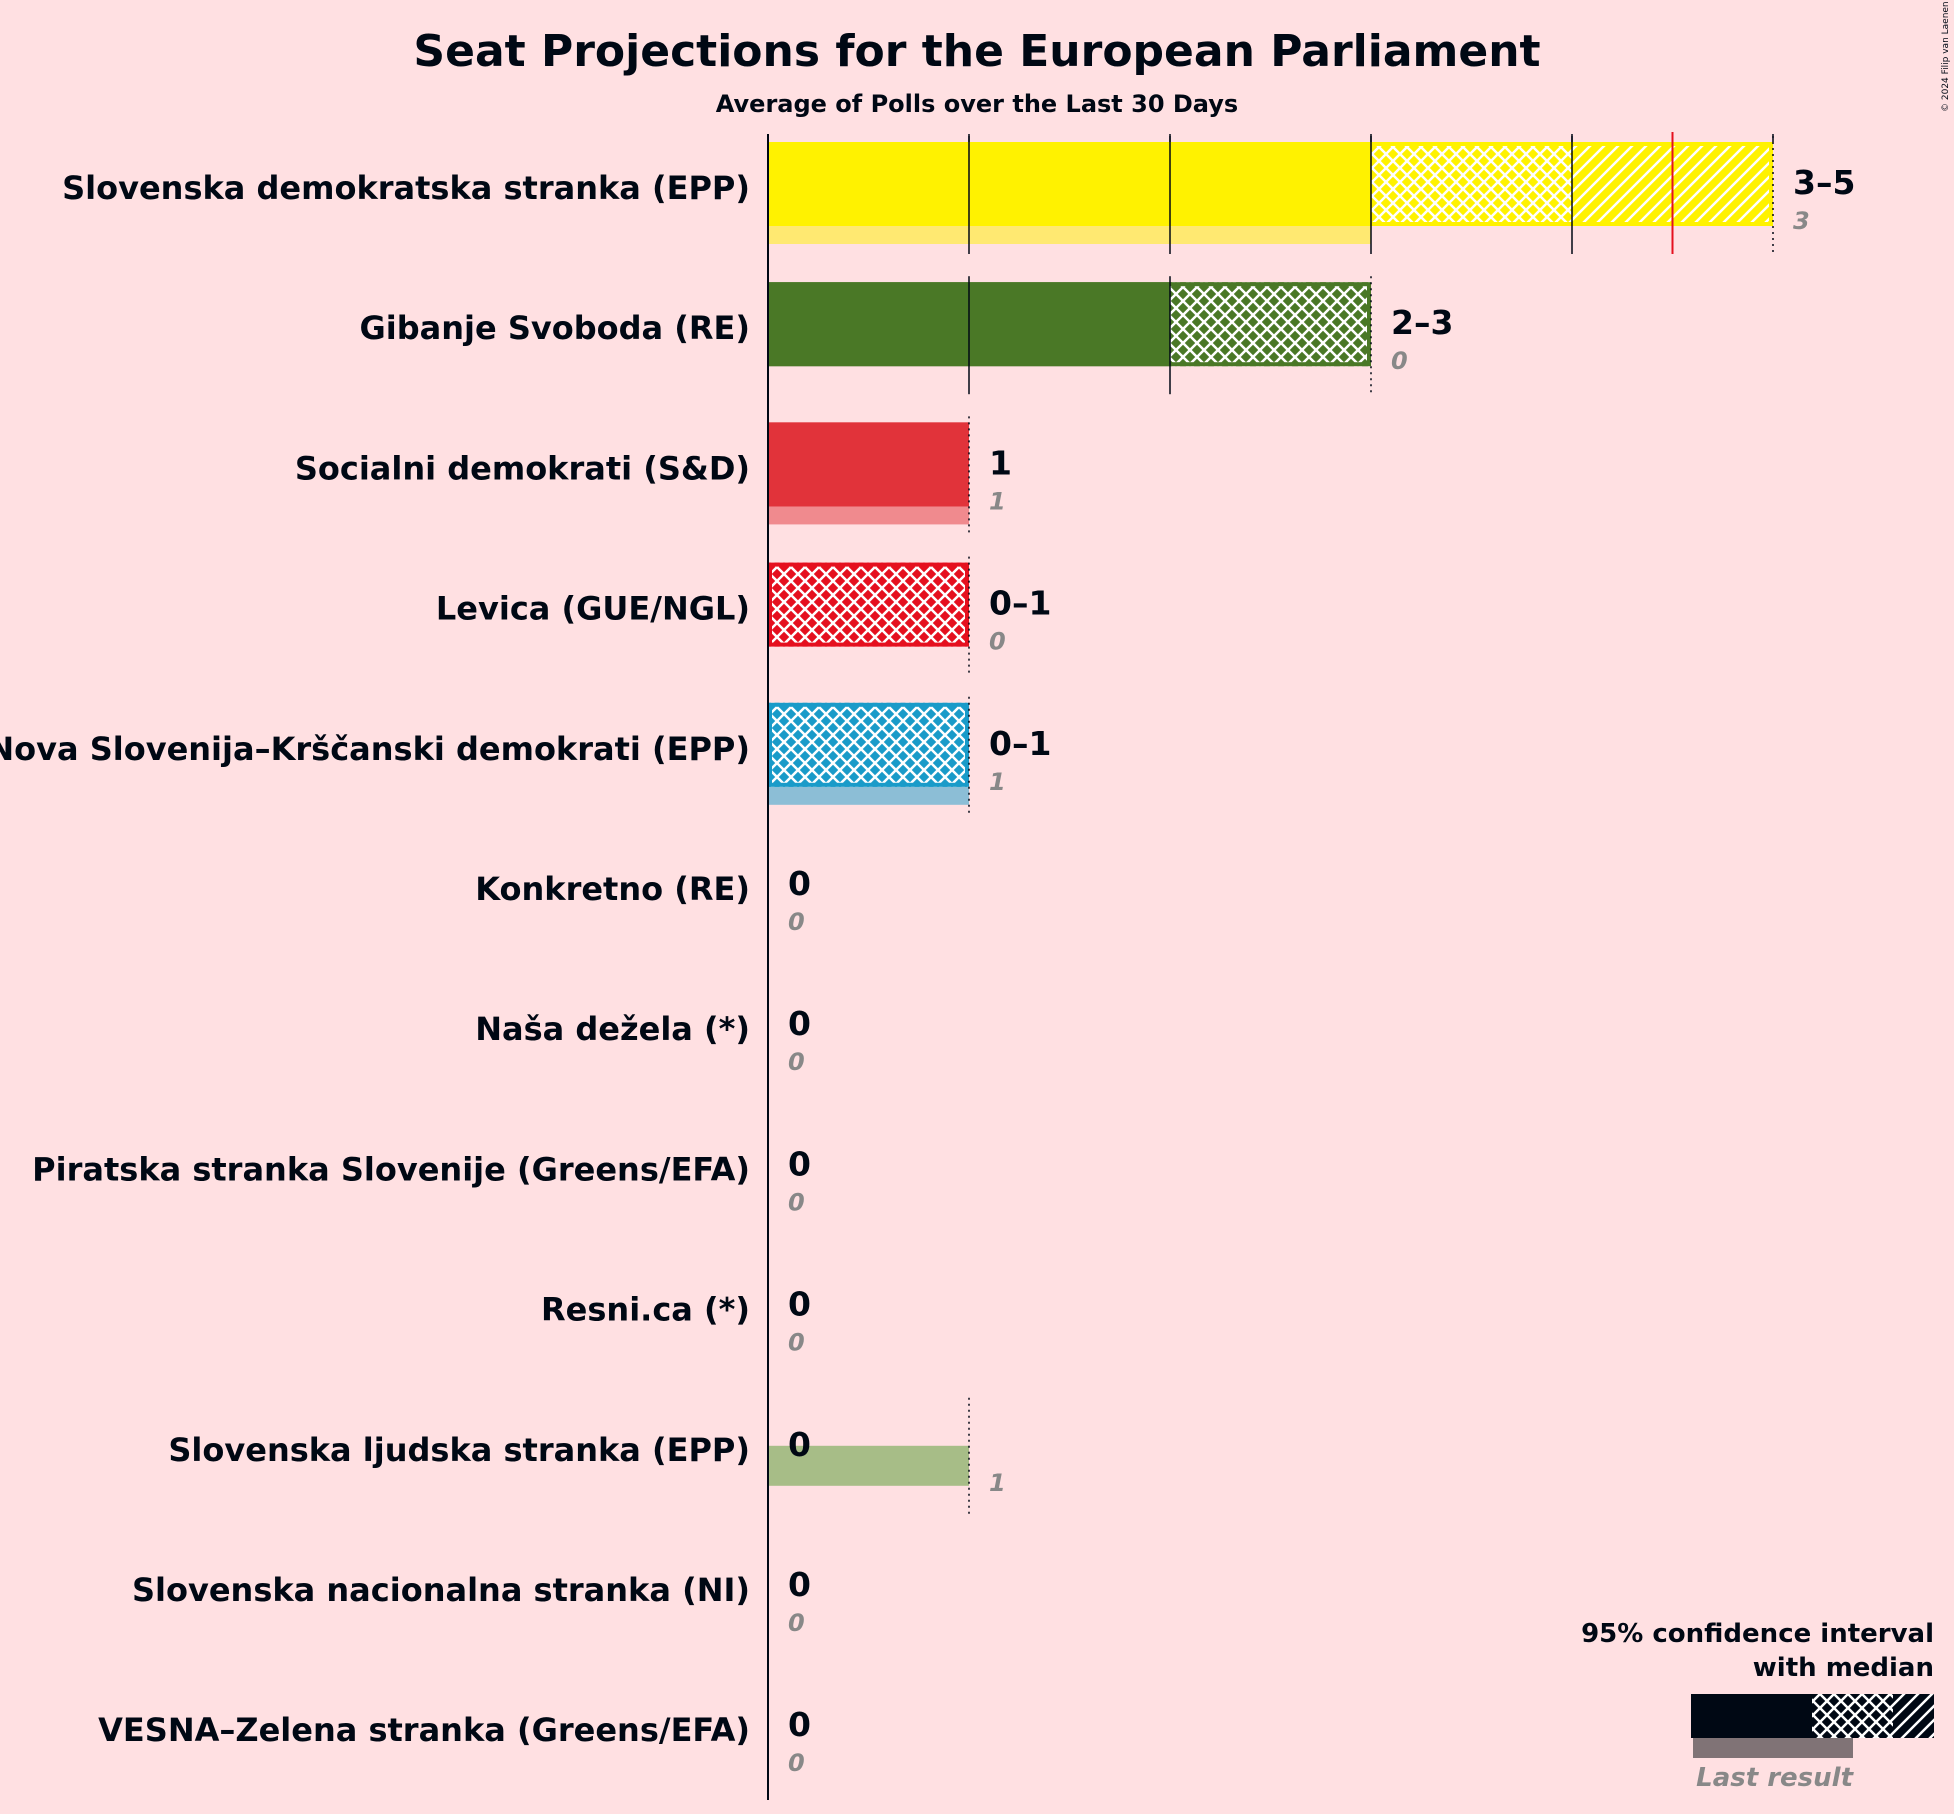  What do you see at coordinates (406, 188) in the screenshot?
I see `party-label: Slovenska demokratska stranka (EPP)` at bounding box center [406, 188].